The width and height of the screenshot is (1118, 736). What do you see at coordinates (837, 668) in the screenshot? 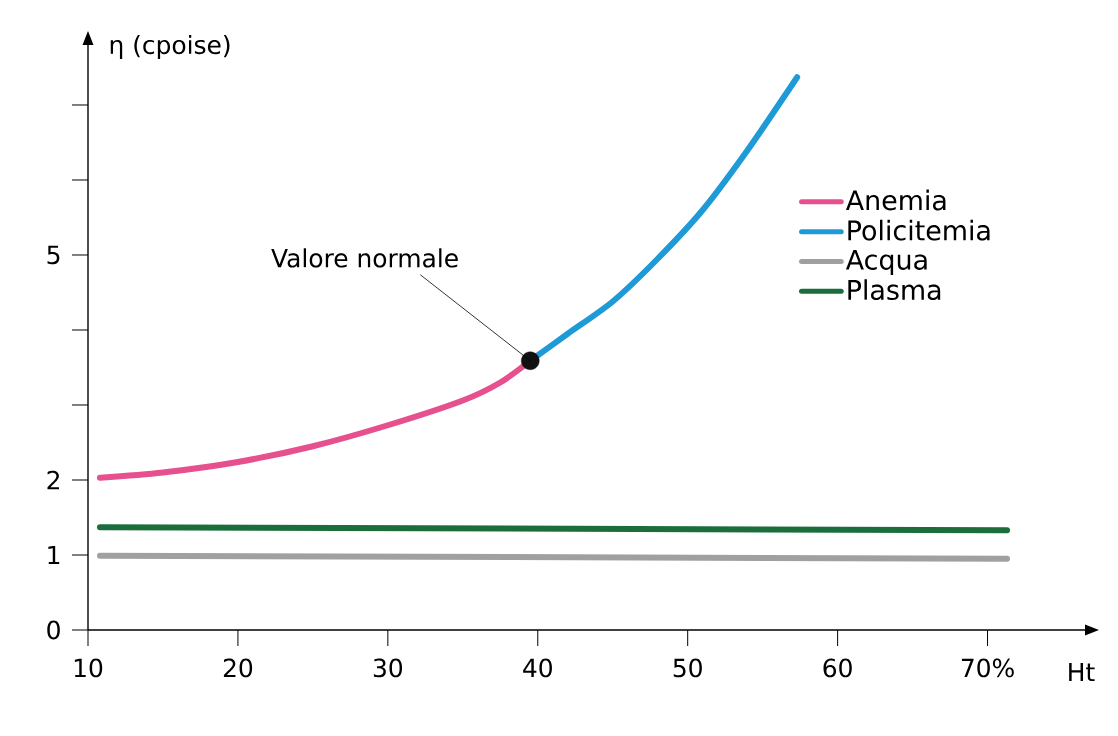
I see `x-tick-label: 60` at bounding box center [837, 668].